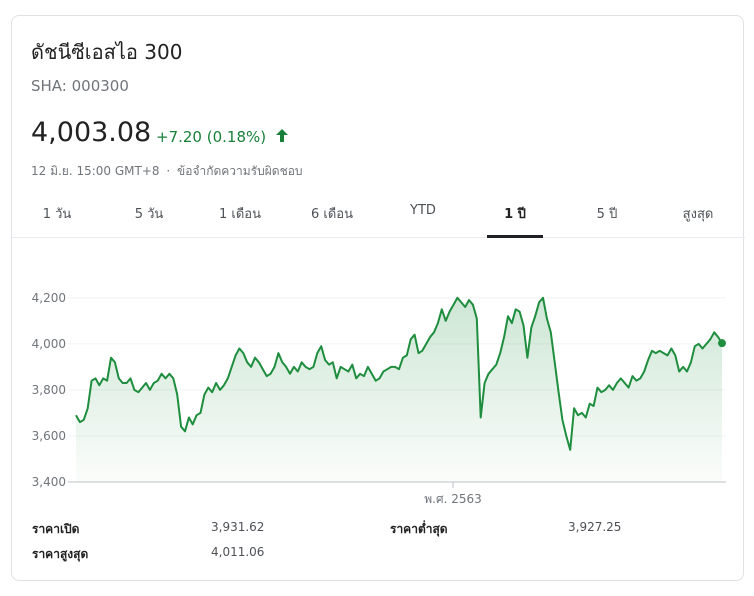  I want to click on low-label: ราคาต่ำสุด, so click(419, 529).